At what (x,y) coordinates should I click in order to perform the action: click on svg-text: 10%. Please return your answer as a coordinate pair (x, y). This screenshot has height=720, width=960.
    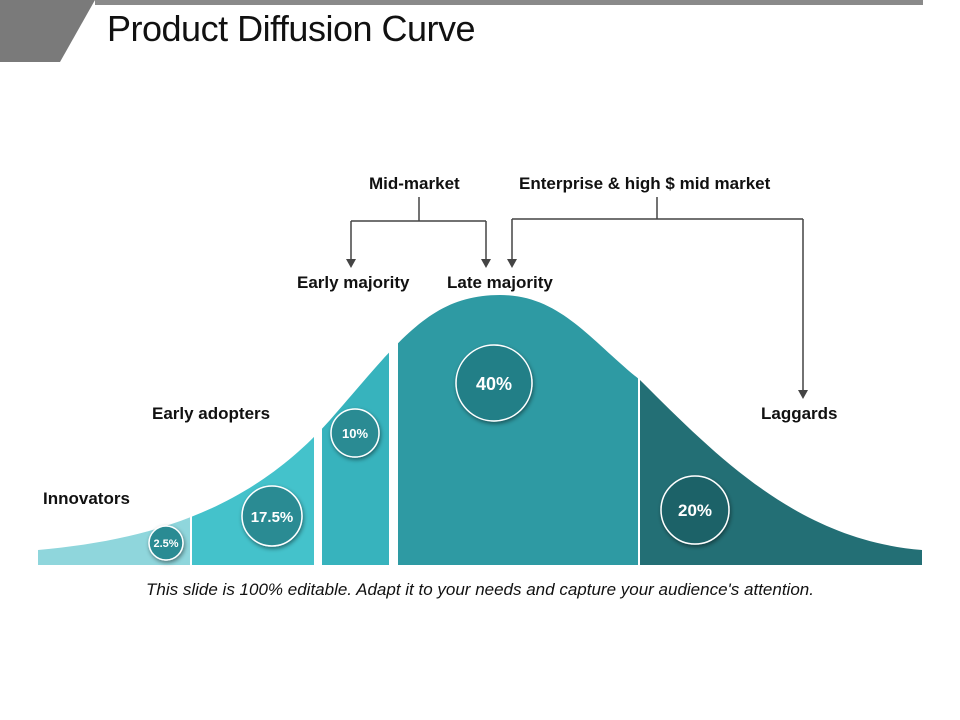
    Looking at the image, I should click on (355, 433).